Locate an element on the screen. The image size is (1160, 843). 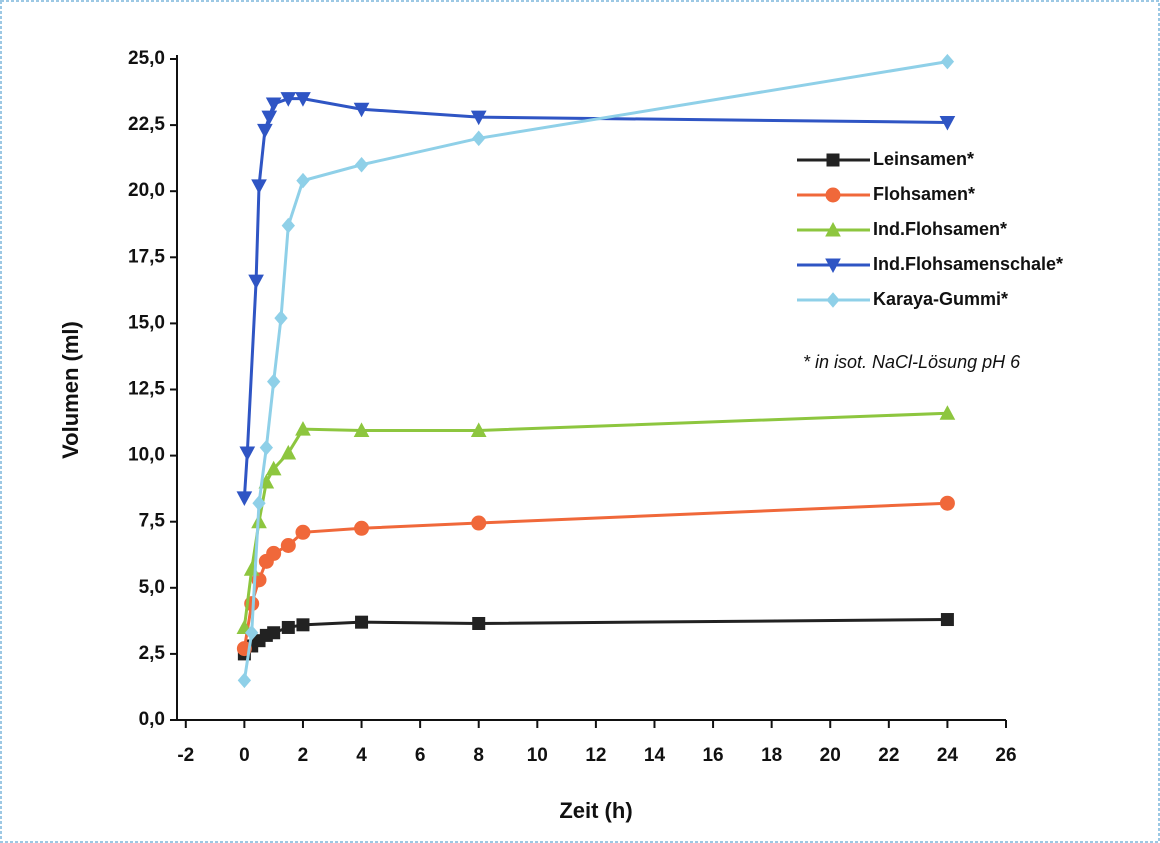
x-tick-label: 22 is located at coordinates (888, 755).